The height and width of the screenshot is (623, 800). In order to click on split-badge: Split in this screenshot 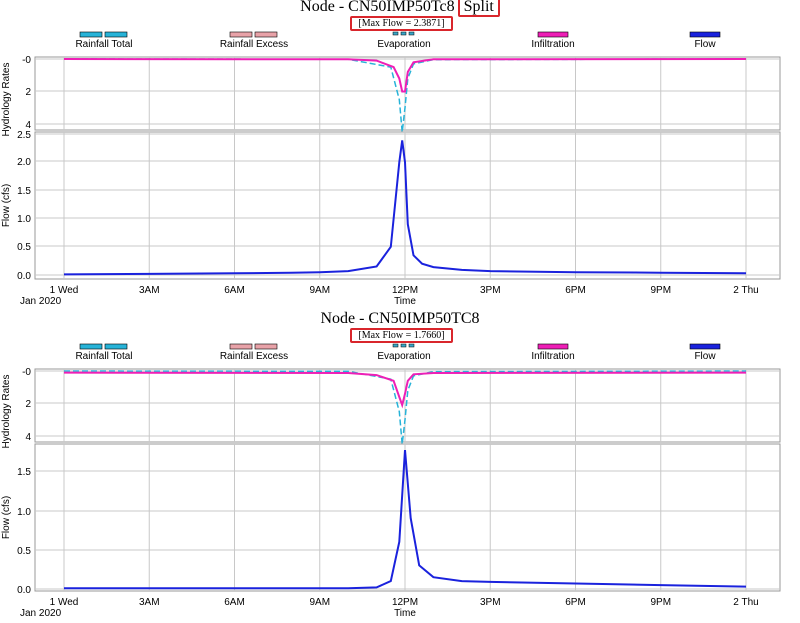, I will do `click(478, 8)`.